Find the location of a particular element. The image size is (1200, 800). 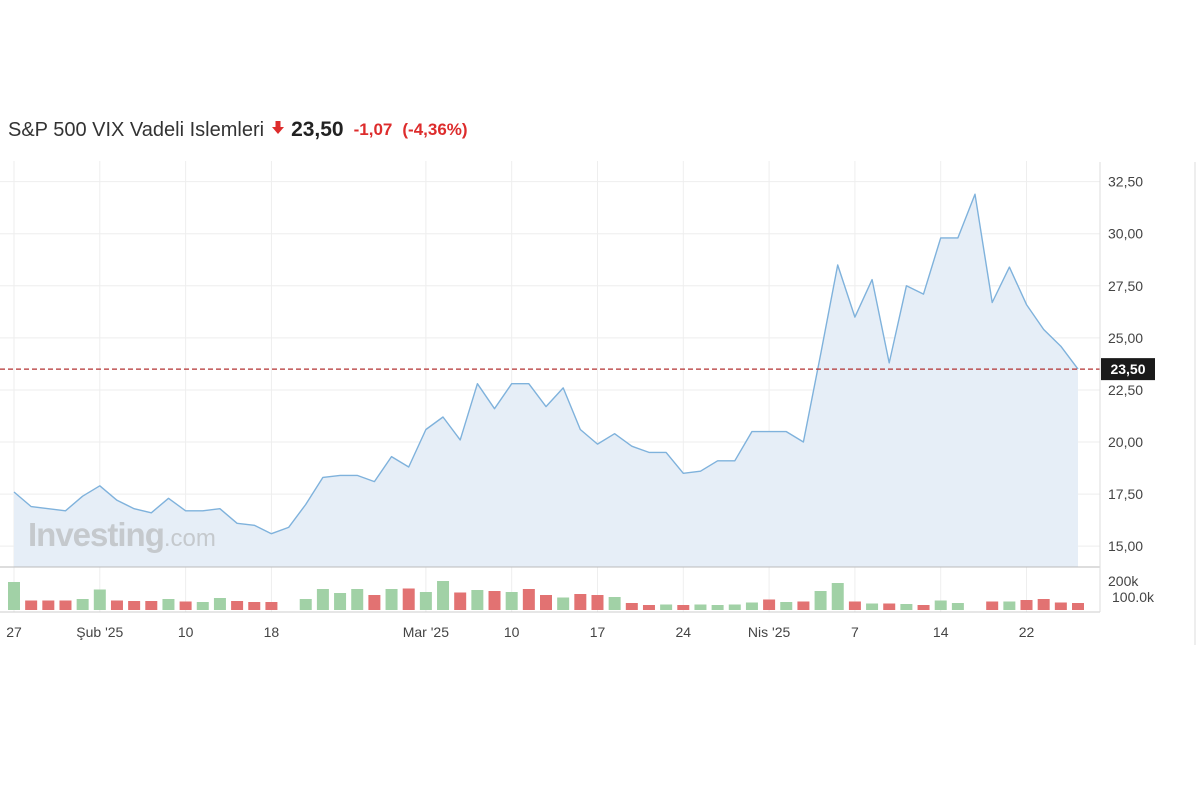

volume-bars is located at coordinates (546, 595).